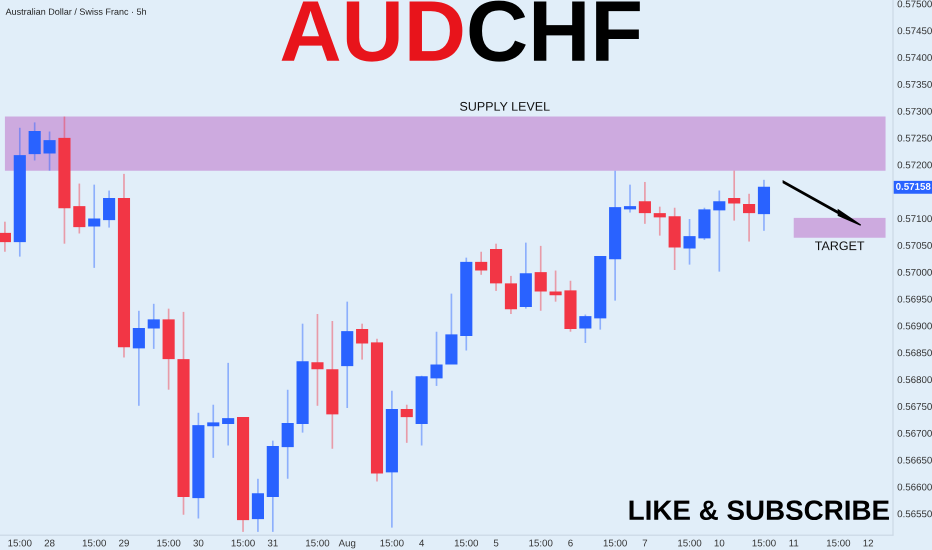 This screenshot has width=932, height=550. I want to click on y-tick-label: 0.56550, so click(915, 514).